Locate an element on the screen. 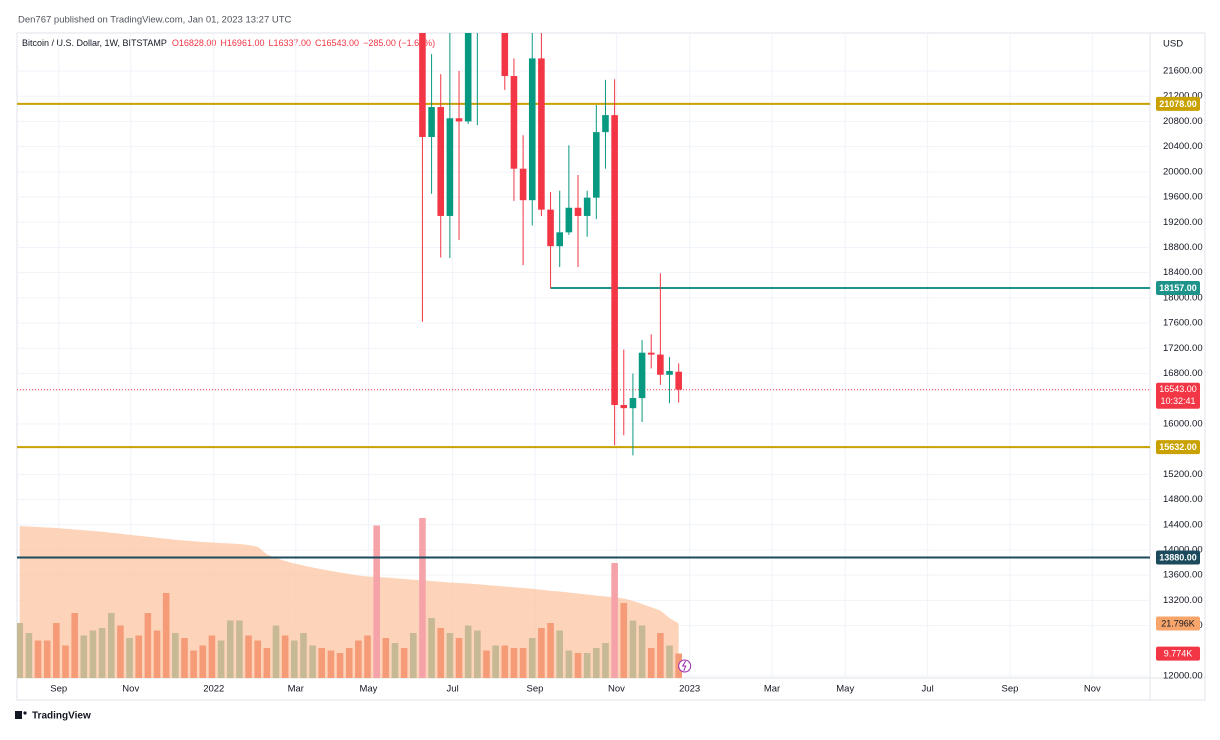 The image size is (1220, 740). y-tick-label: 21600.00 is located at coordinates (1183, 71).